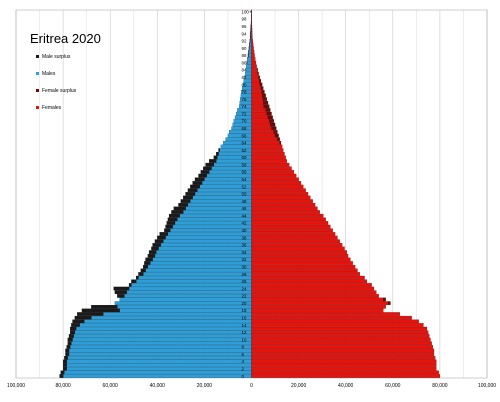  I want to click on legend-label-female-surplus: Female surplus, so click(59, 91).